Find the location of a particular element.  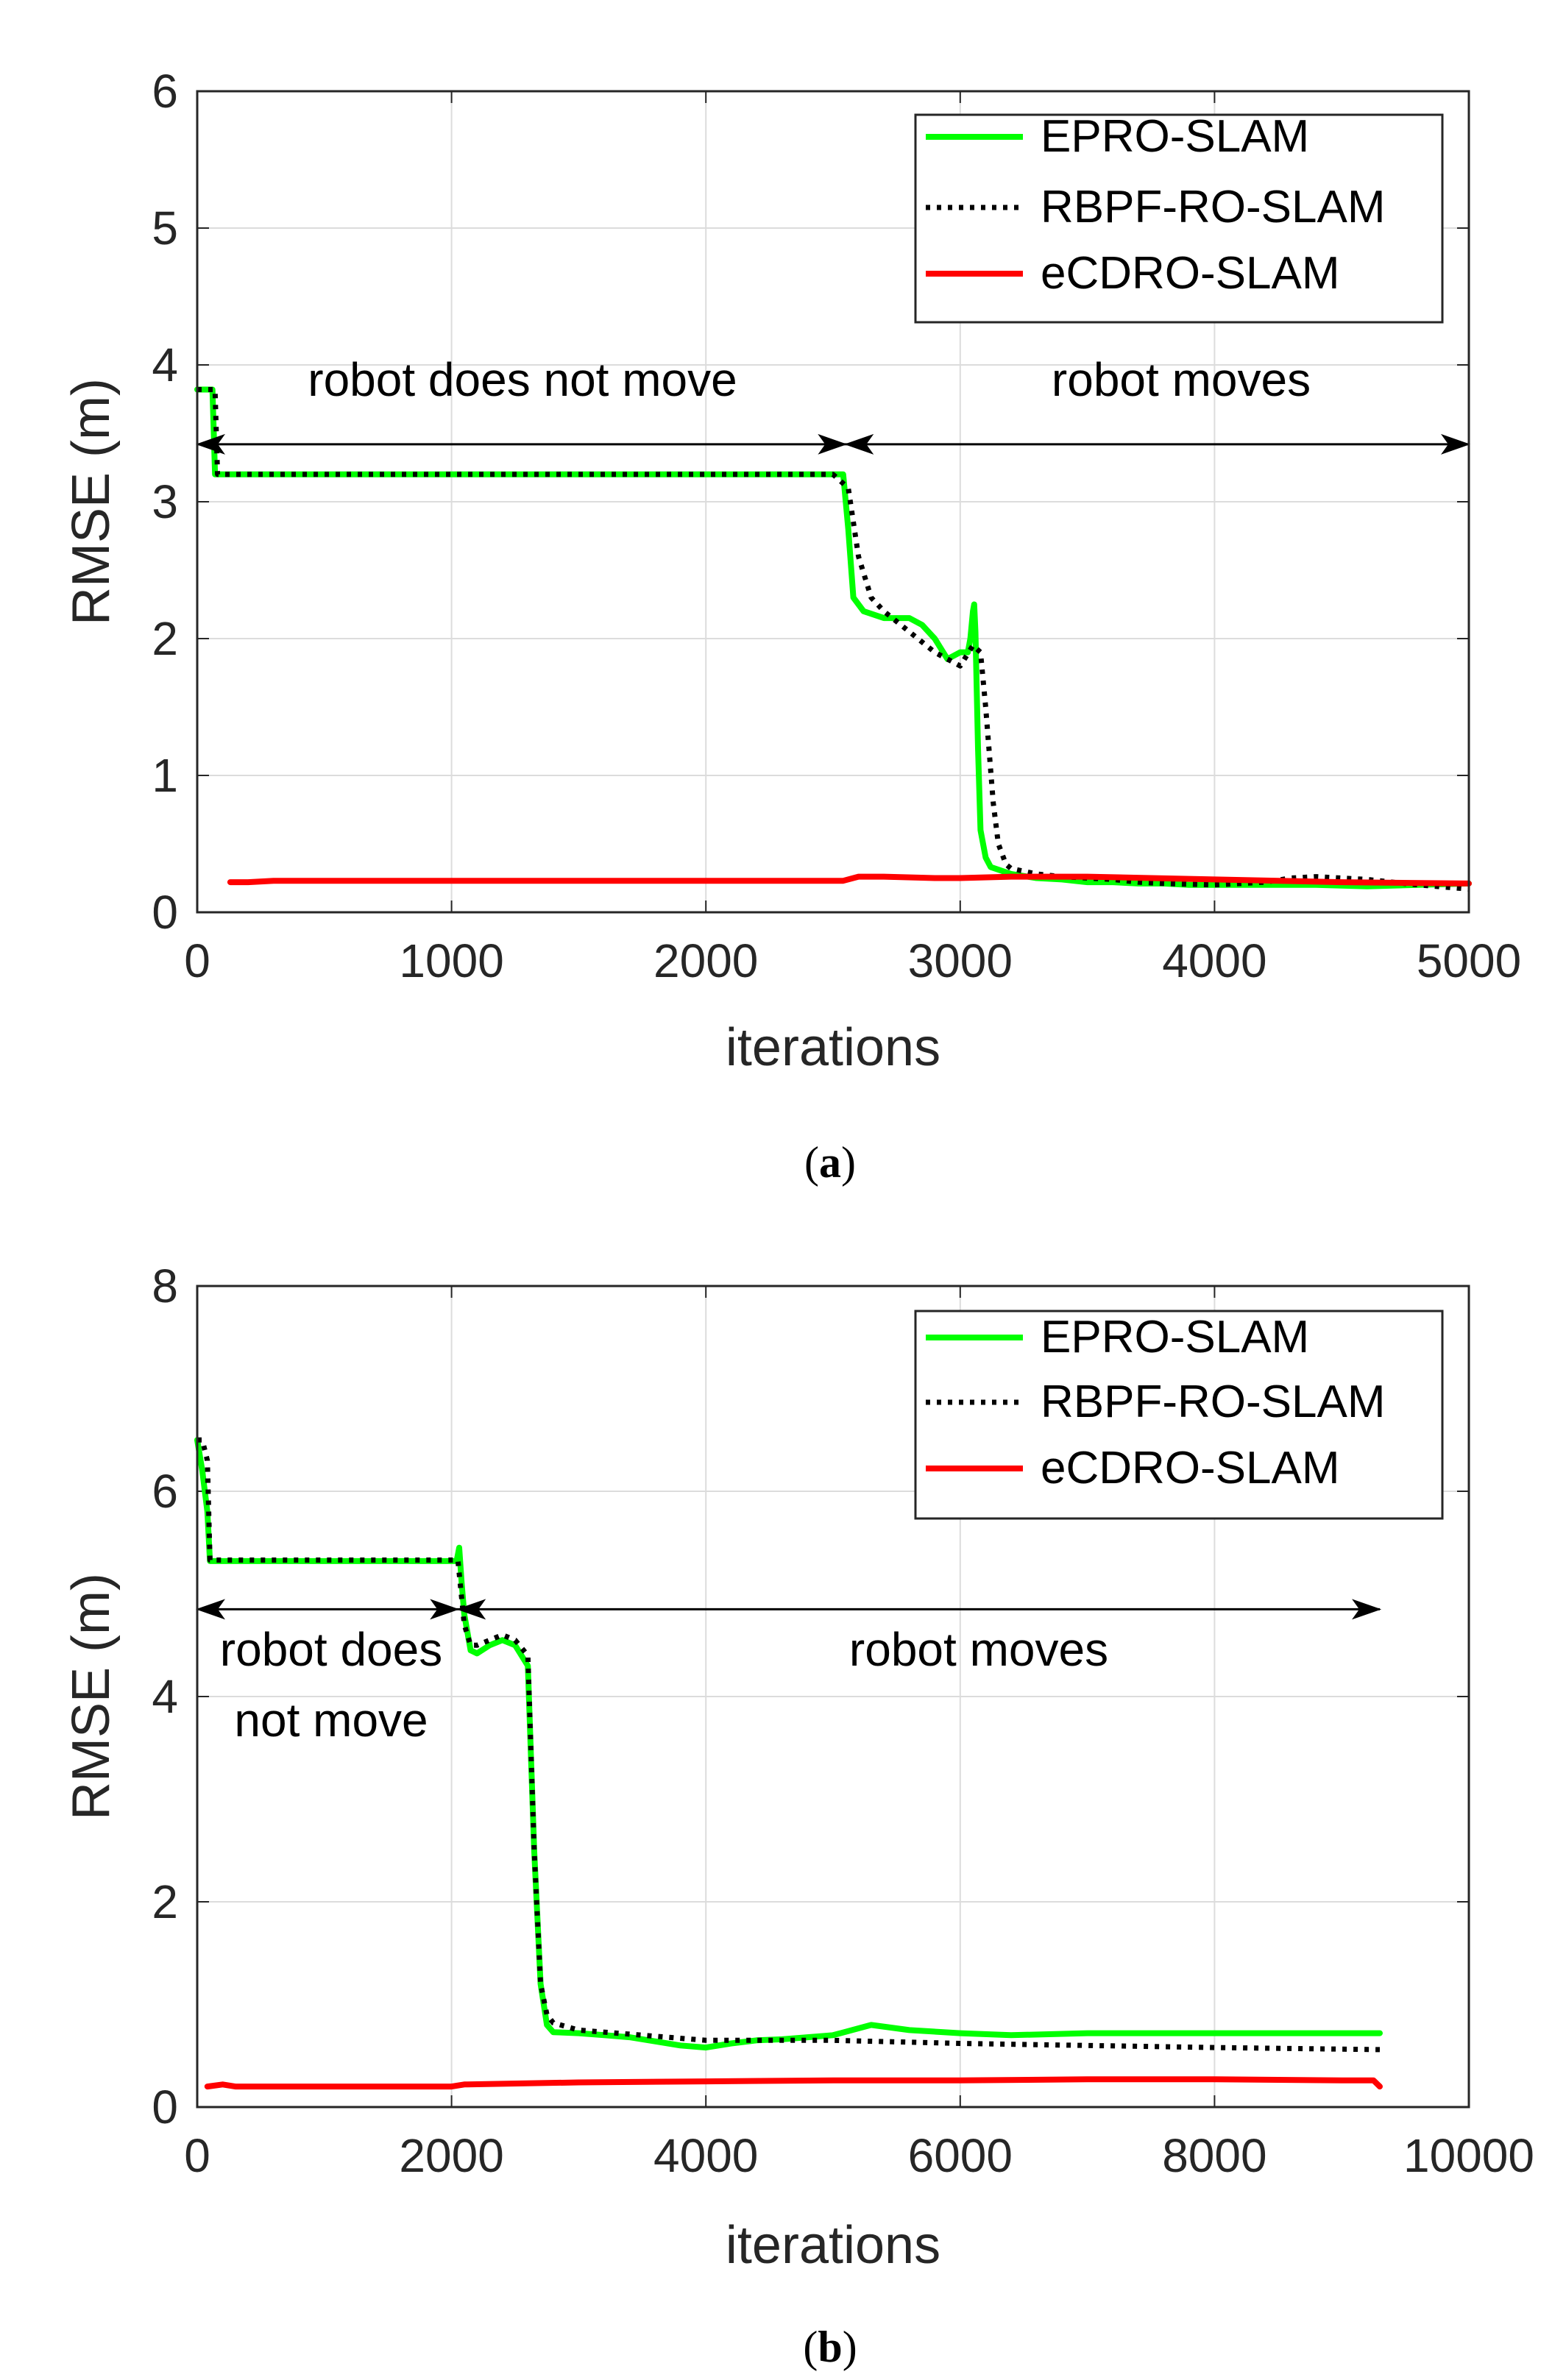

y-tick-label: 1 is located at coordinates (165, 775).